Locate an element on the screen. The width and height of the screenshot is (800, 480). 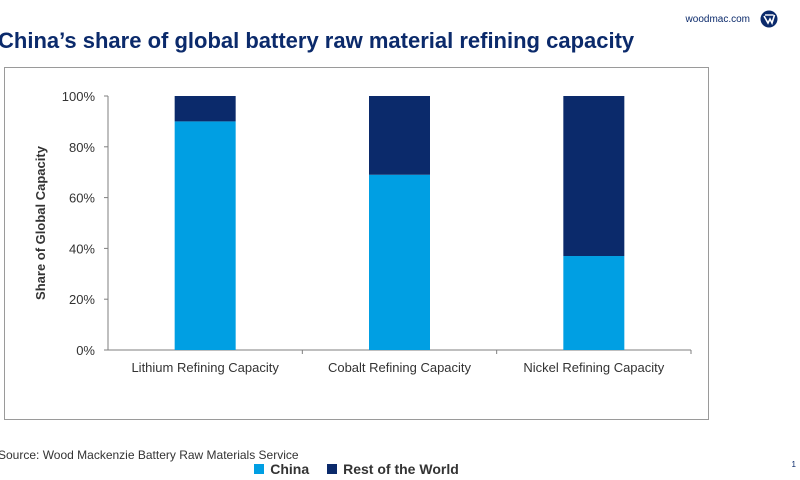
legend-item-china: China is located at coordinates (281, 469).